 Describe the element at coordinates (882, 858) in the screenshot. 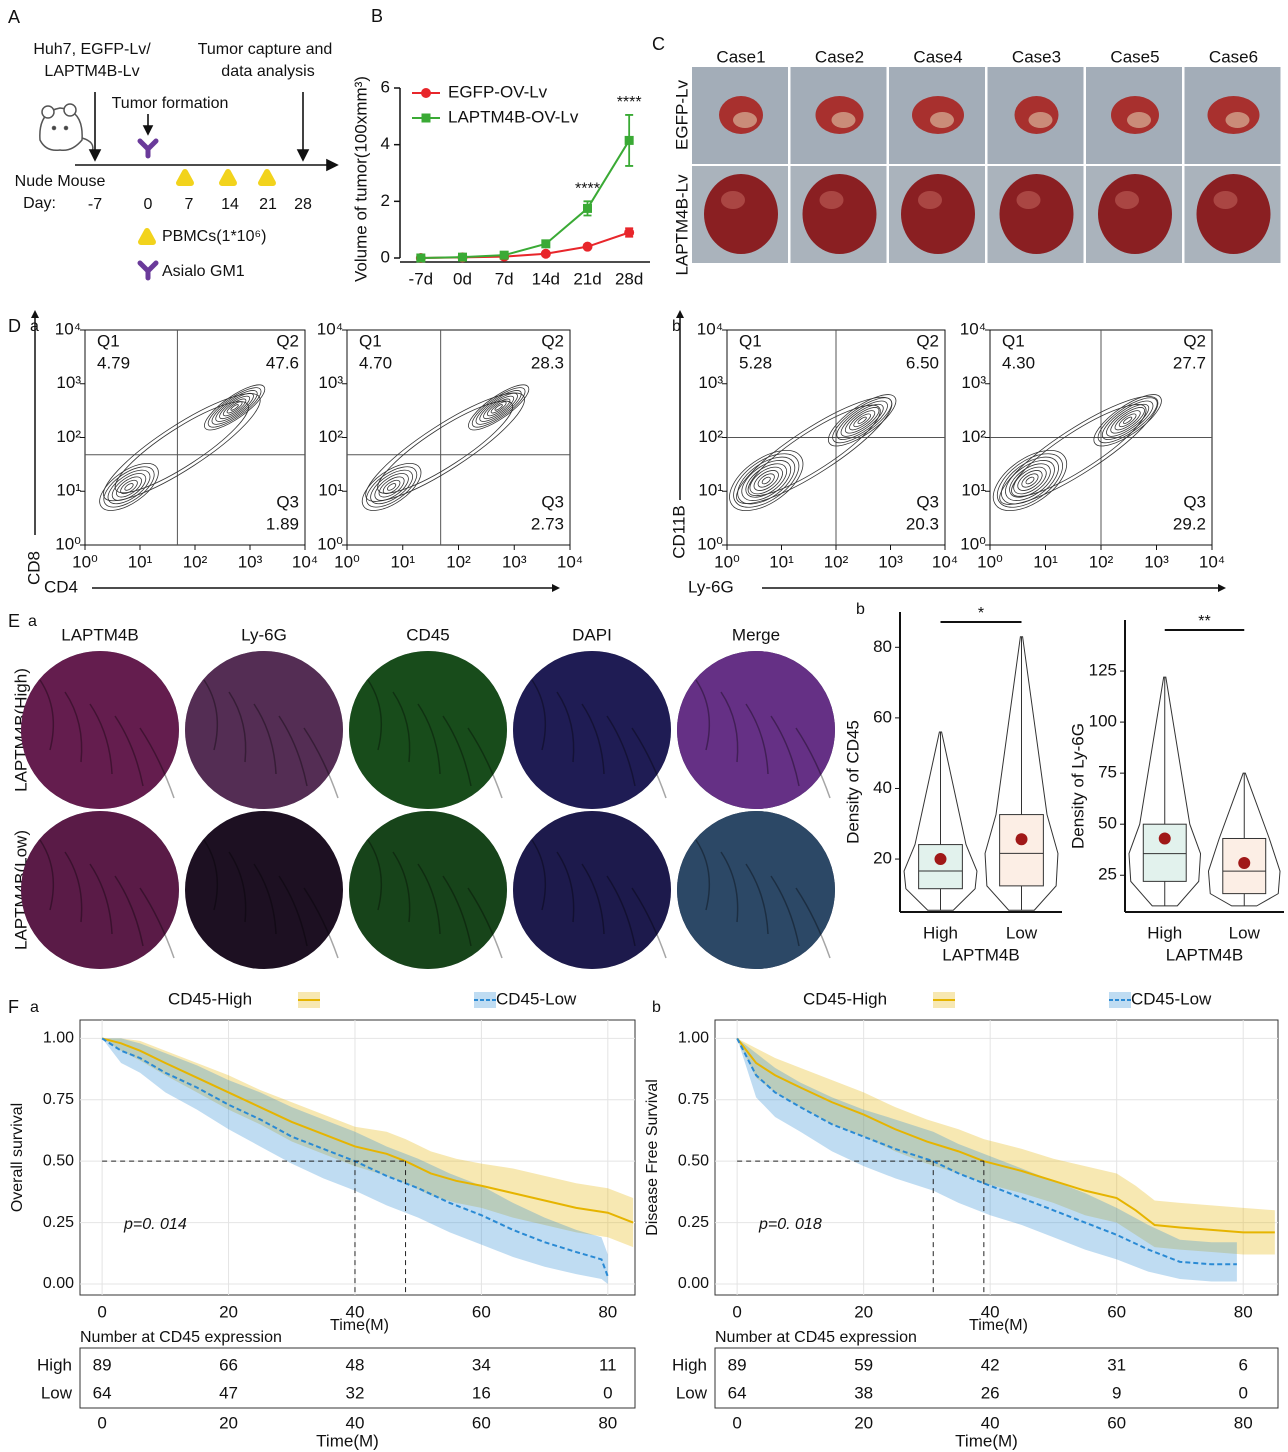

I see `y-tick-label: 20` at that location.